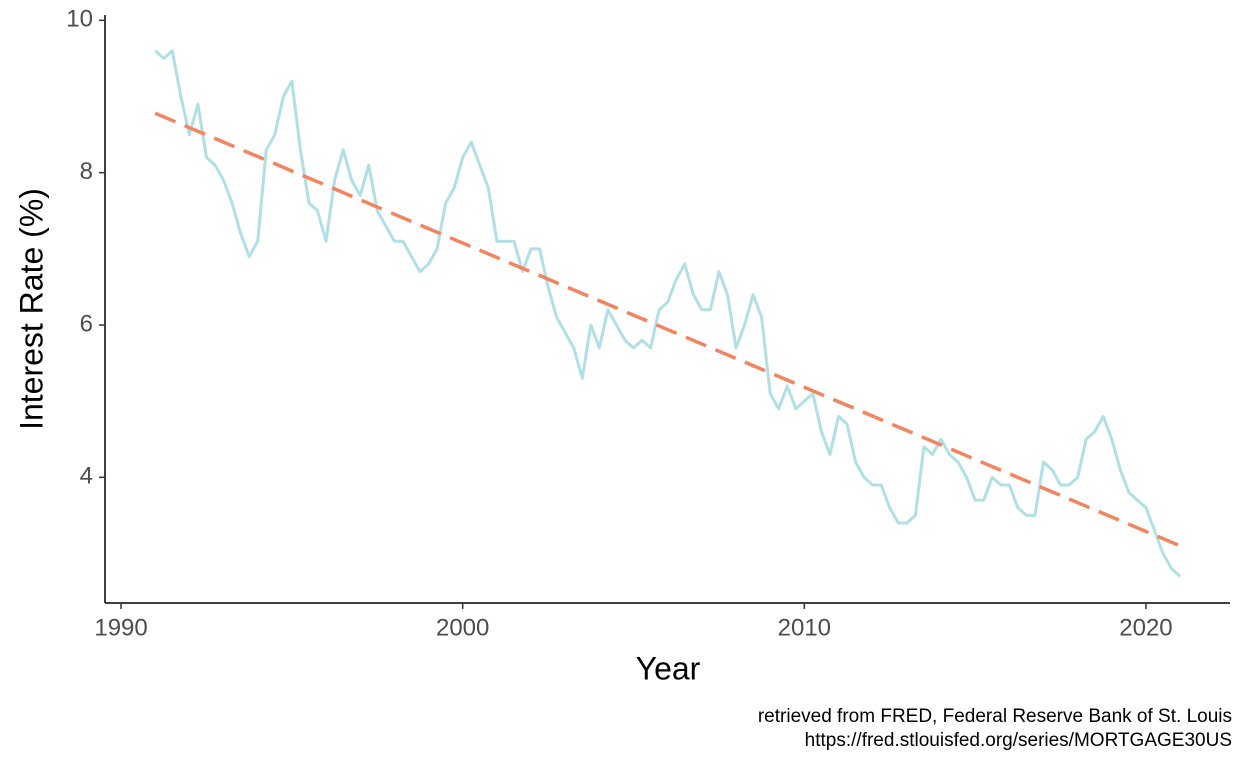 The height and width of the screenshot is (768, 1248). Describe the element at coordinates (1145, 627) in the screenshot. I see `x-tick-label: 2020` at that location.